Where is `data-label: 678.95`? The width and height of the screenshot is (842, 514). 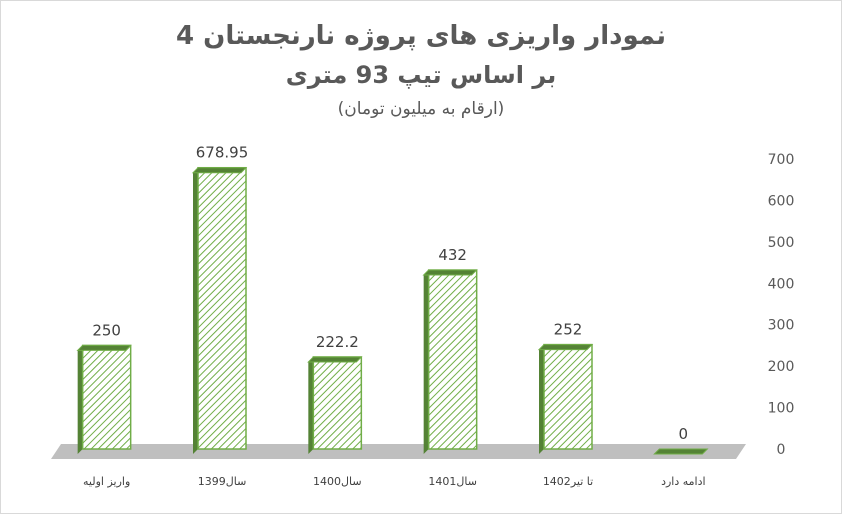
data-label: 678.95 is located at coordinates (222, 153).